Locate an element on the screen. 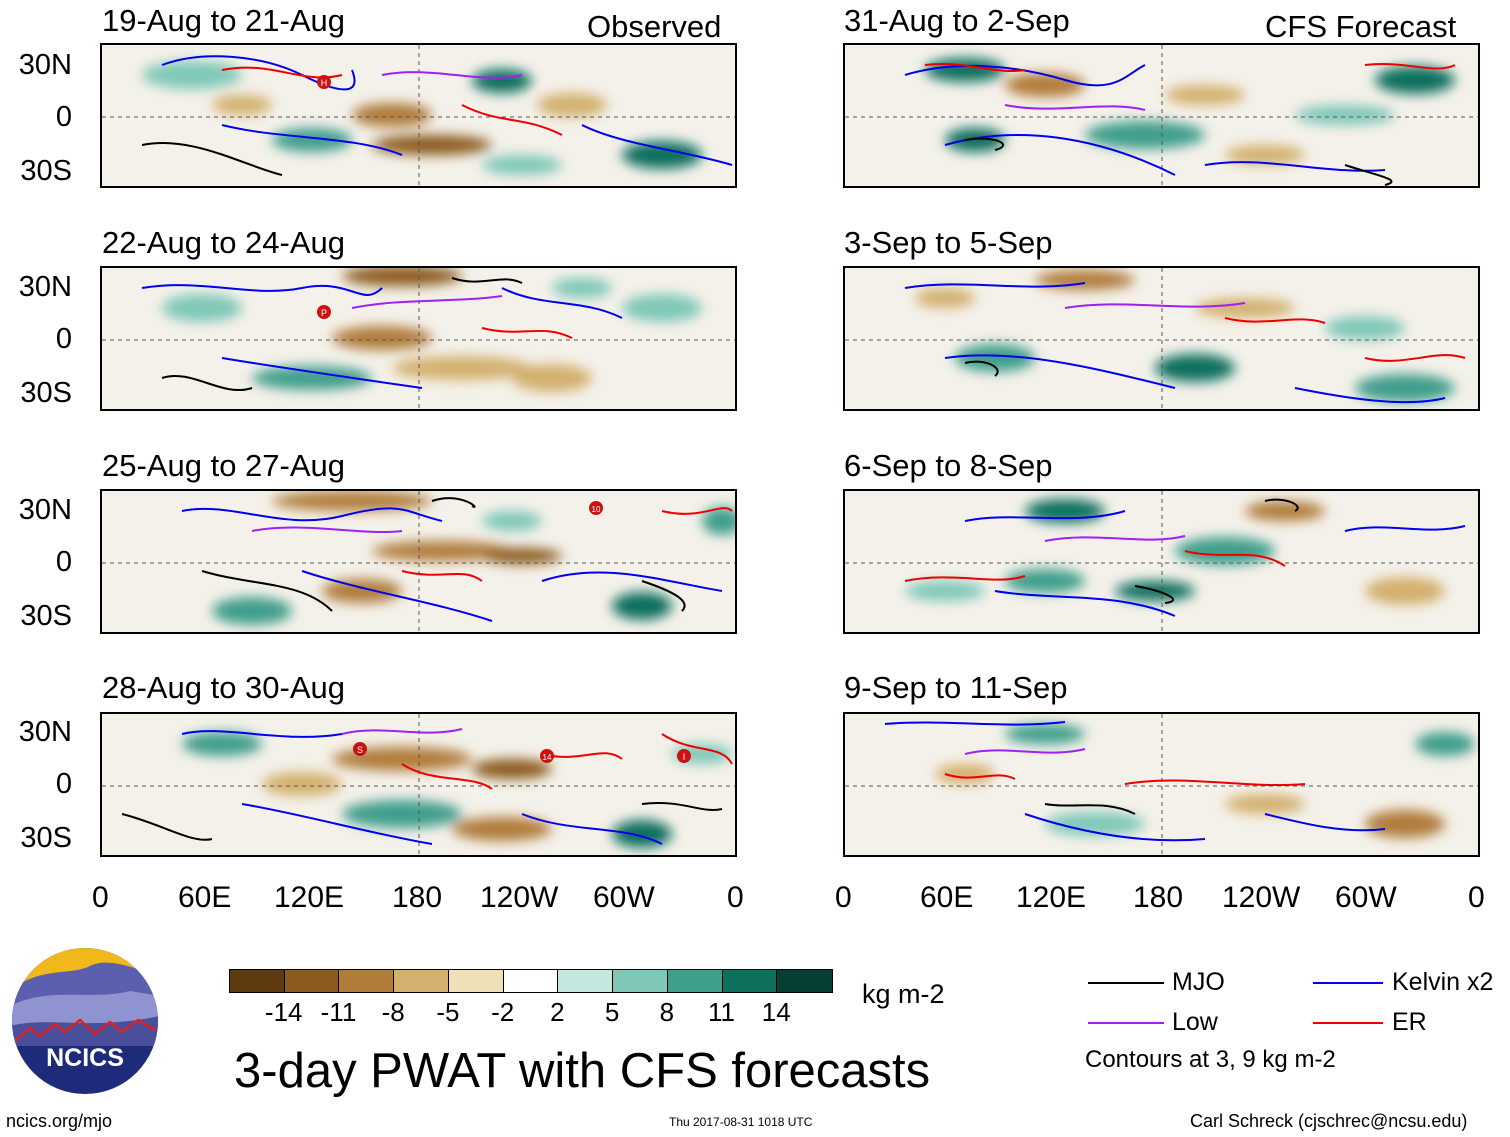 This screenshot has width=1510, height=1137. colorbar-tick-label: -2 is located at coordinates (503, 1012).